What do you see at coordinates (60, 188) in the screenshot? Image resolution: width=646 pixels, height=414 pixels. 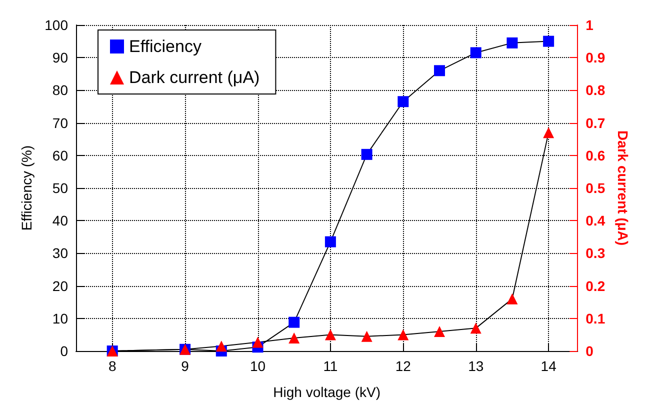 I see `y-tick-label: 50` at bounding box center [60, 188].